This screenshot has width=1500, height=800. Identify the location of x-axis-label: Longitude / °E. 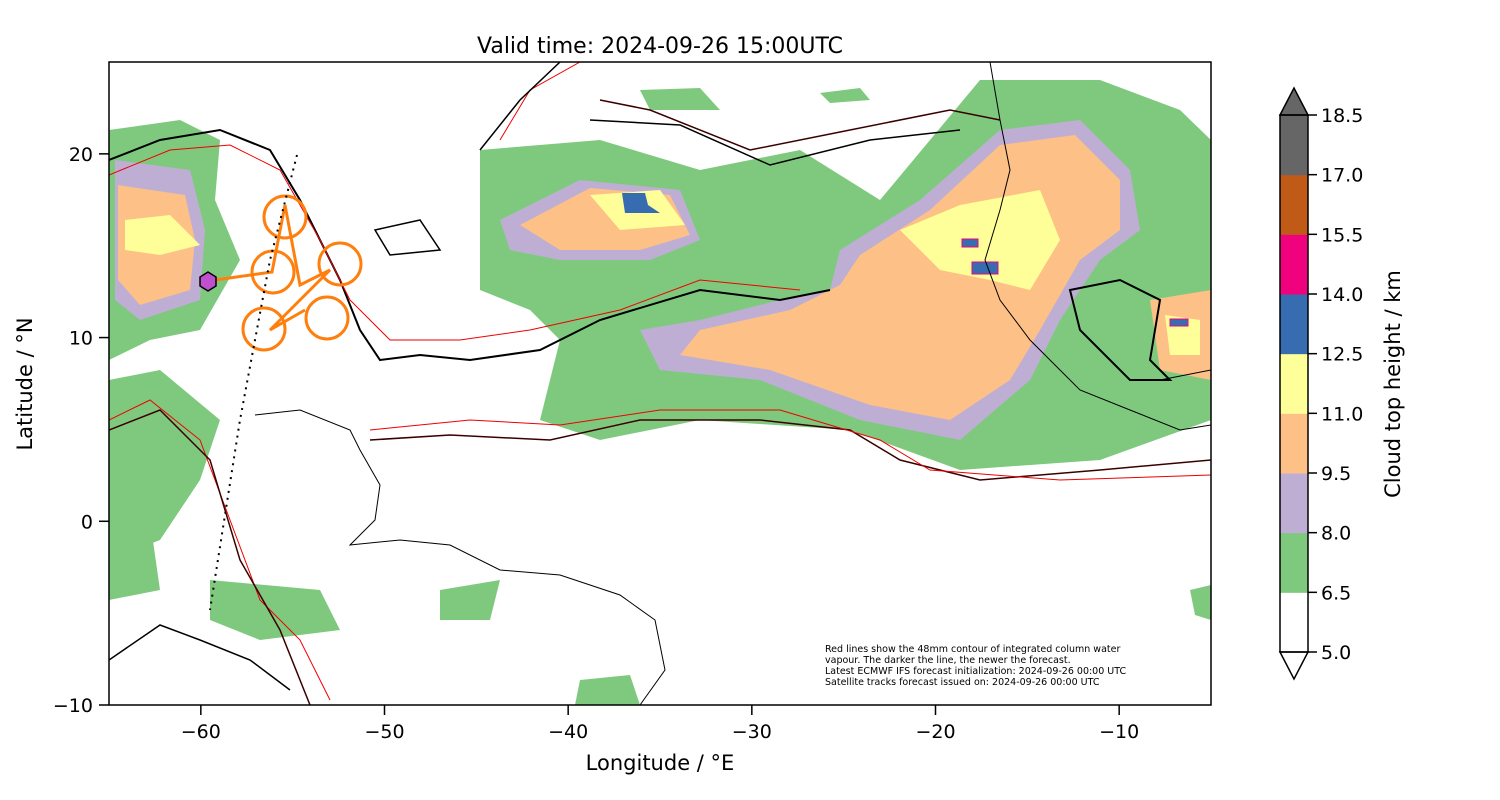
(660, 763).